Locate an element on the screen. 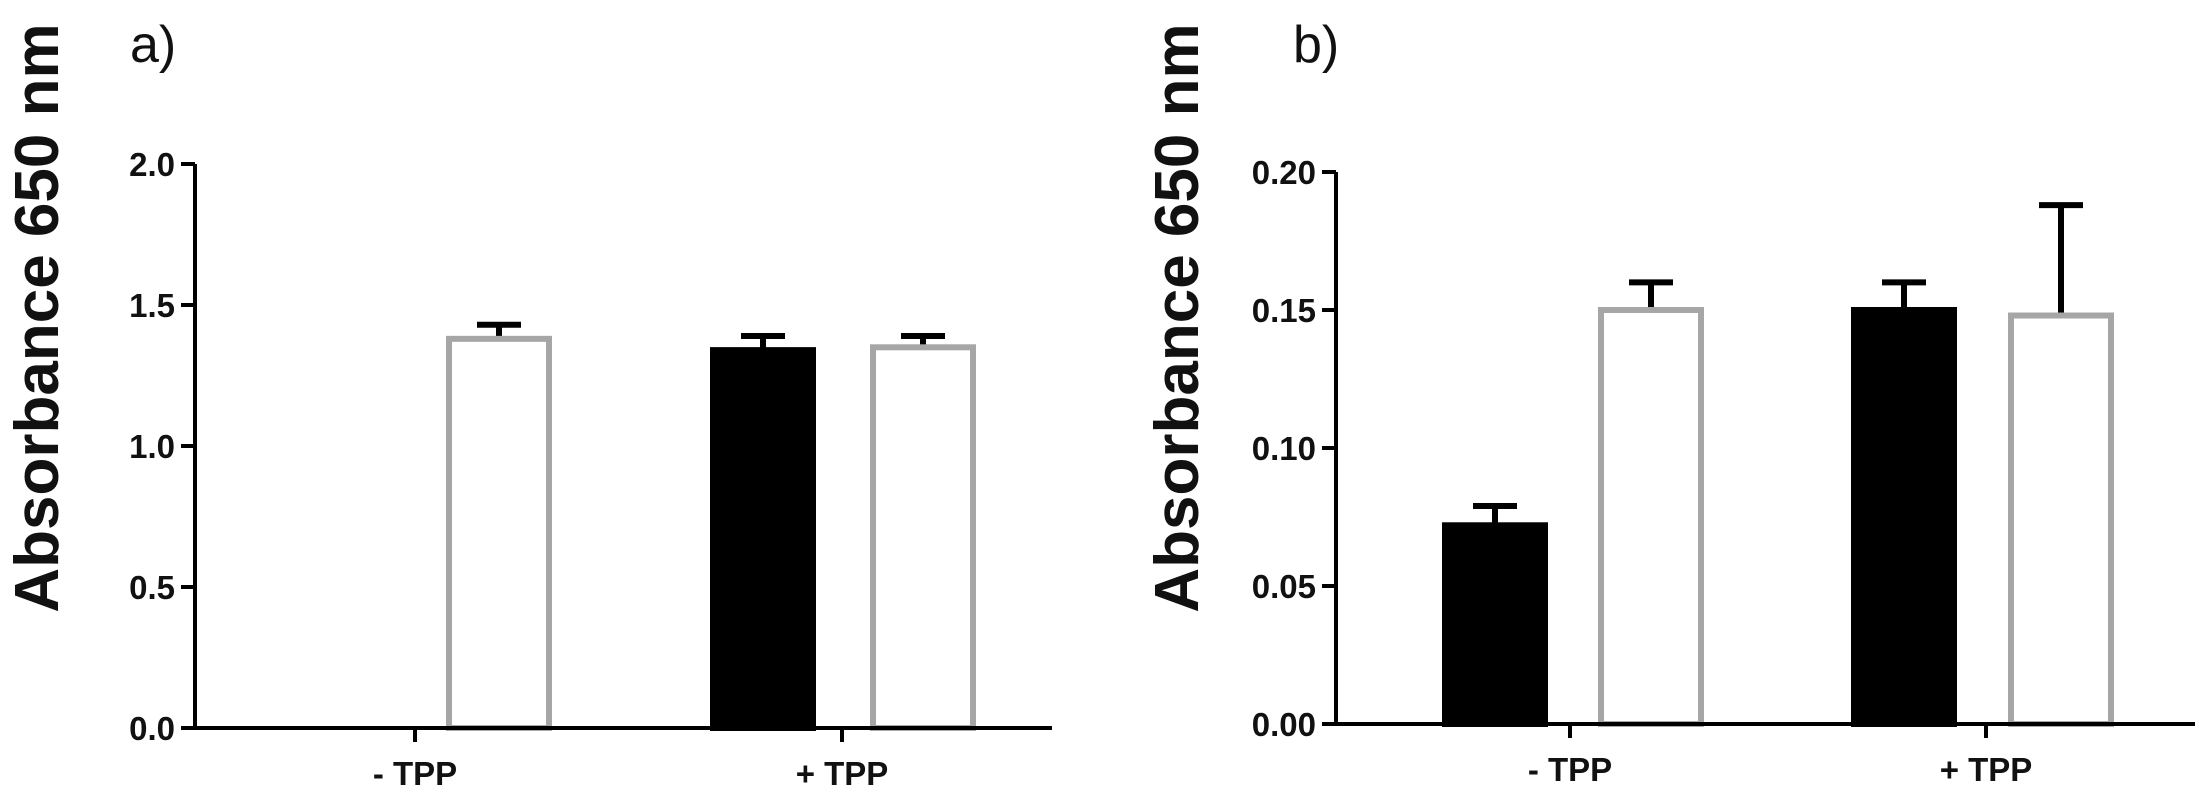 This screenshot has width=2205, height=800. panel-label-a: a) is located at coordinates (153, 45).